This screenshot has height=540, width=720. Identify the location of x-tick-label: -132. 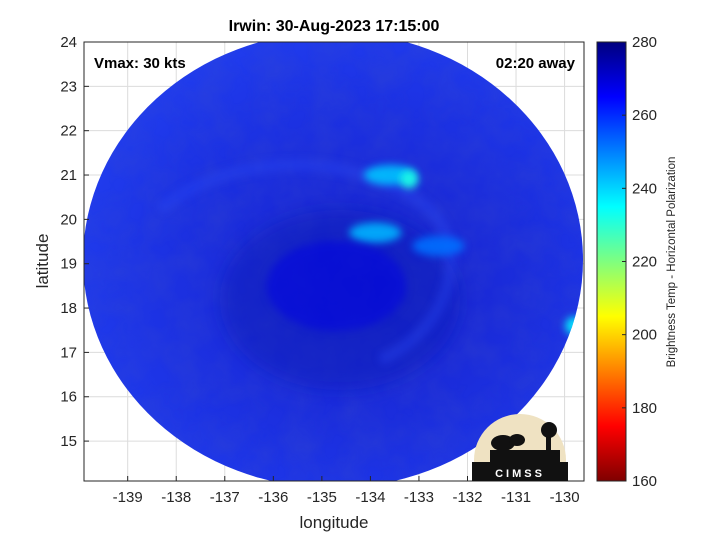
(467, 497).